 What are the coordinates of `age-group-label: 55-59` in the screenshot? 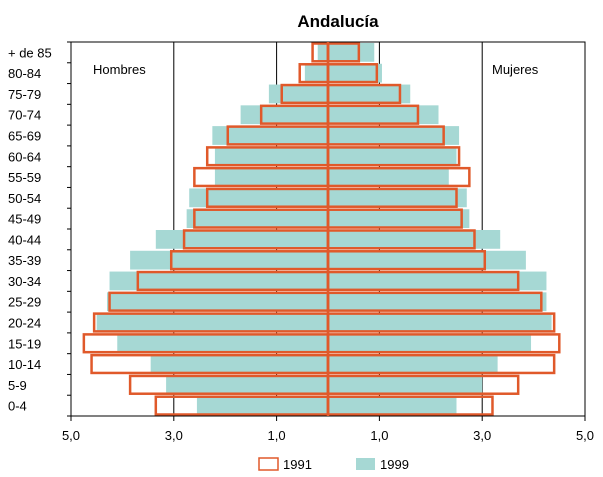 It's located at (24, 177).